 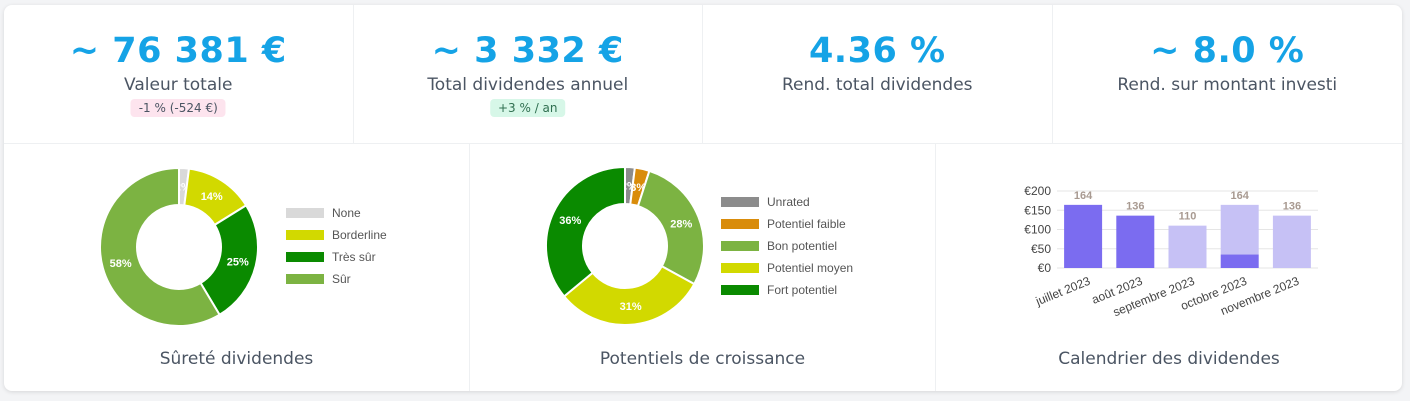 I want to click on slice-label: 36%, so click(x=570, y=221).